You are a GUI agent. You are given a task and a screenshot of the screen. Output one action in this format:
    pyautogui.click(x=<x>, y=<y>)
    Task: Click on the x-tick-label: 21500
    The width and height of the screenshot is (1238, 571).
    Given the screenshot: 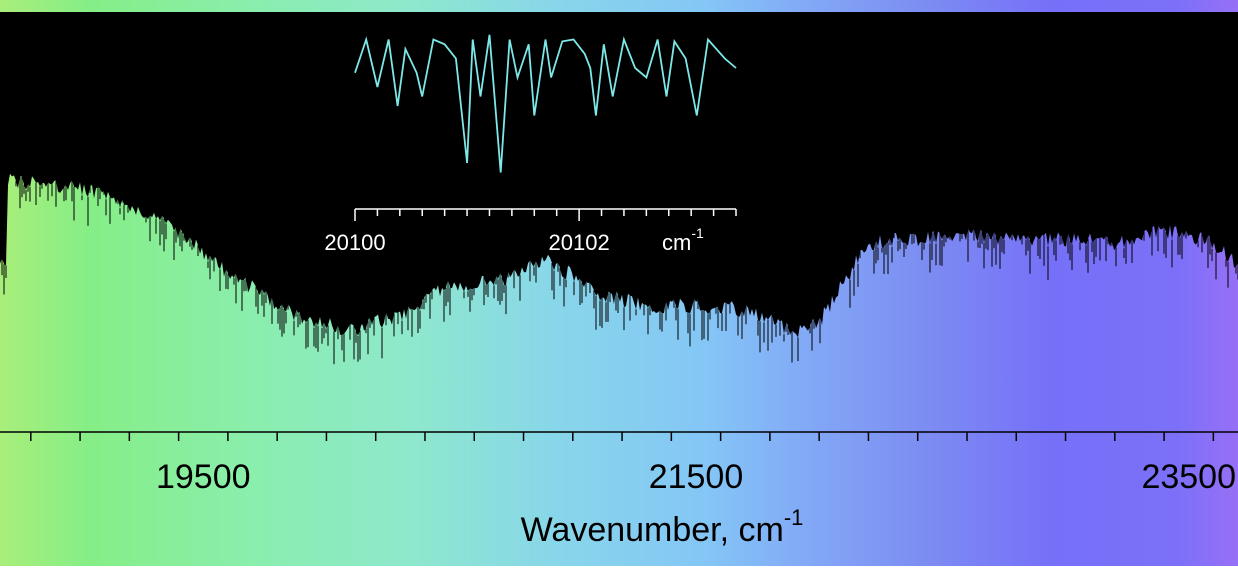 What is the action you would take?
    pyautogui.click(x=696, y=477)
    